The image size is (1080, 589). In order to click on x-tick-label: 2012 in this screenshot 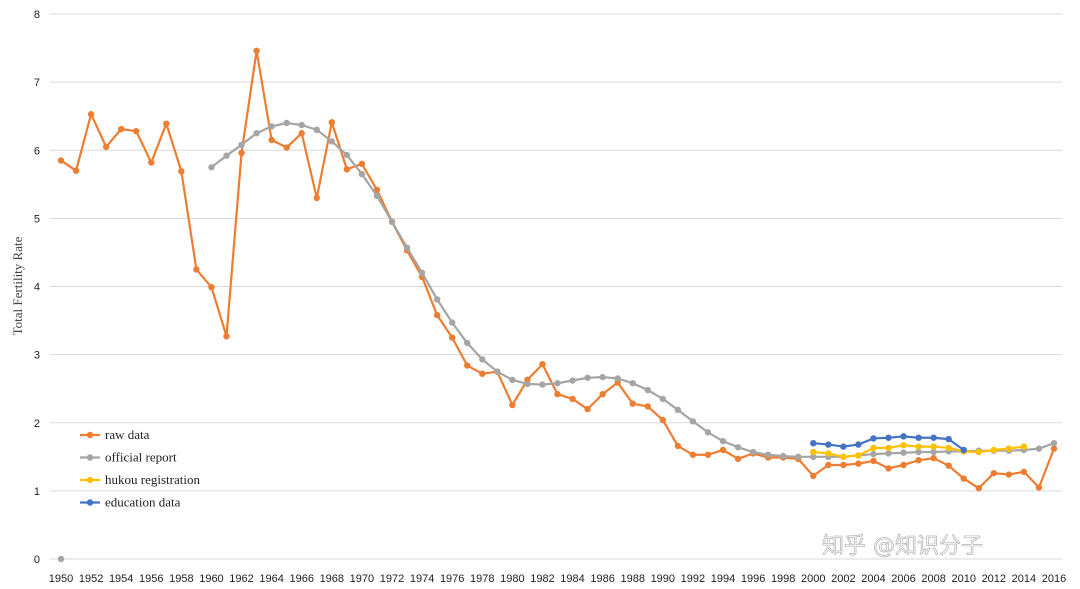, I will do `click(994, 579)`.